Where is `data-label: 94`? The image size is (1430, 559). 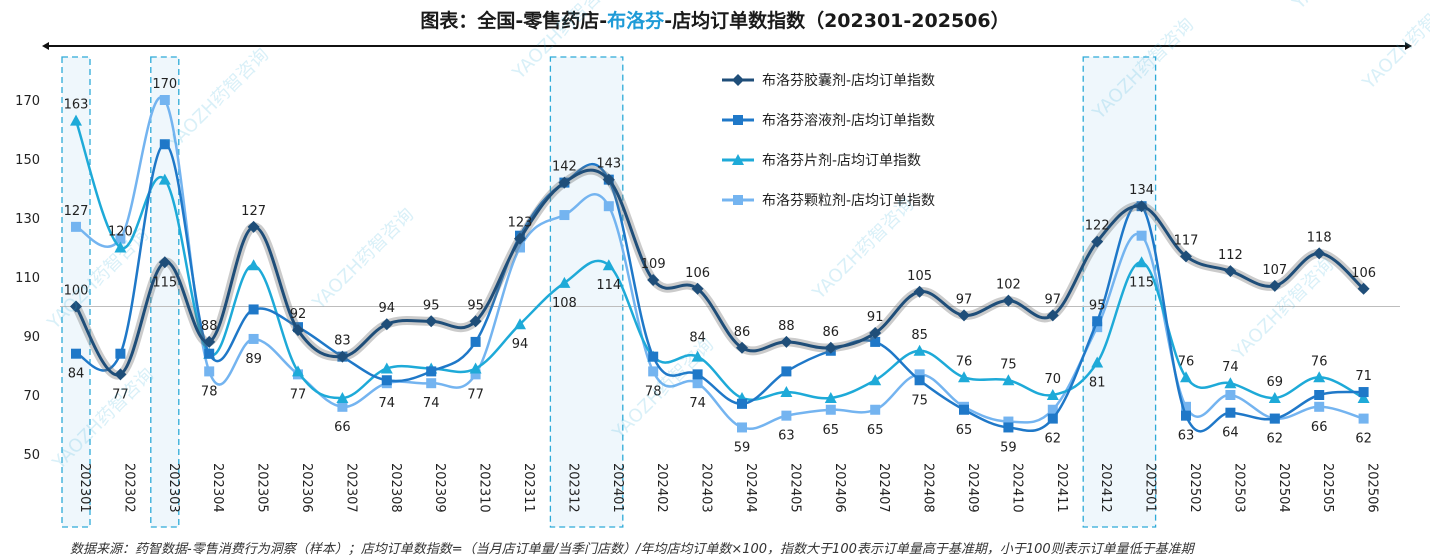
data-label: 94 is located at coordinates (520, 344).